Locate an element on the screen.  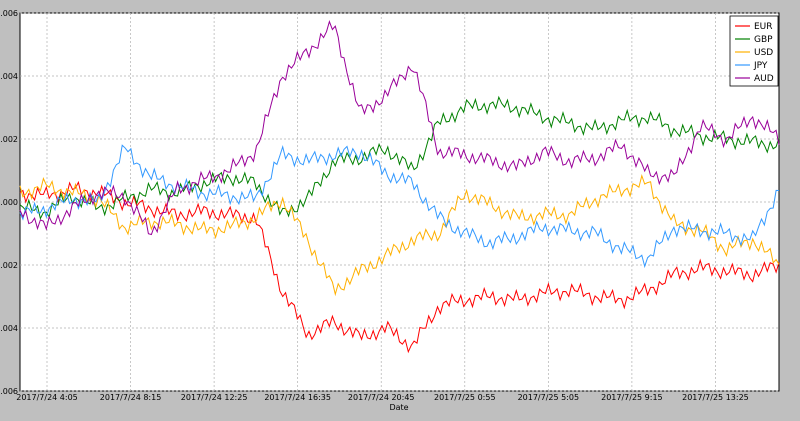
y-tick-label: -0.006 is located at coordinates (9, 391).